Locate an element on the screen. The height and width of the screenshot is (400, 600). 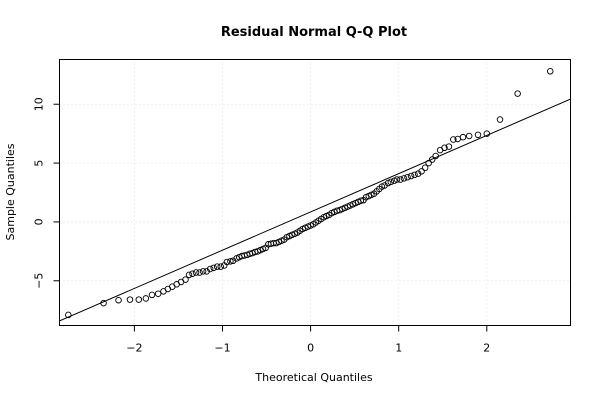
y-tick-label-1: 0 is located at coordinates (39, 221).